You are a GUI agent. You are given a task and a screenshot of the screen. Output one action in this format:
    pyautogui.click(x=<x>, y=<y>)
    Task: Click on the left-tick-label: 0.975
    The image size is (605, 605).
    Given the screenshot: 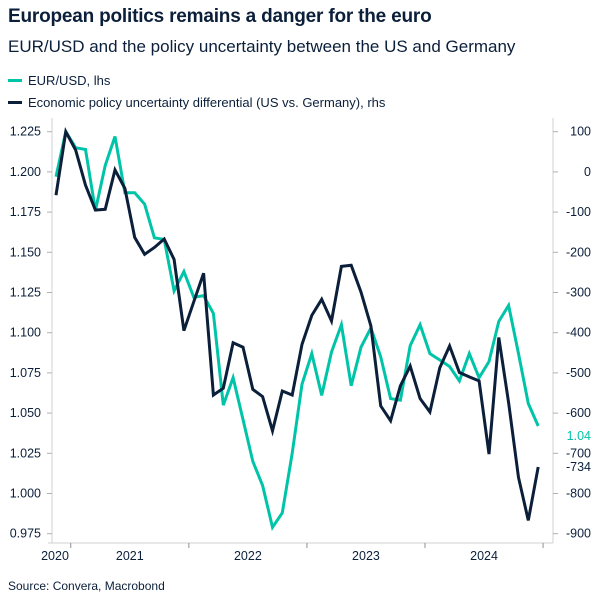 What is the action you would take?
    pyautogui.click(x=25, y=534)
    